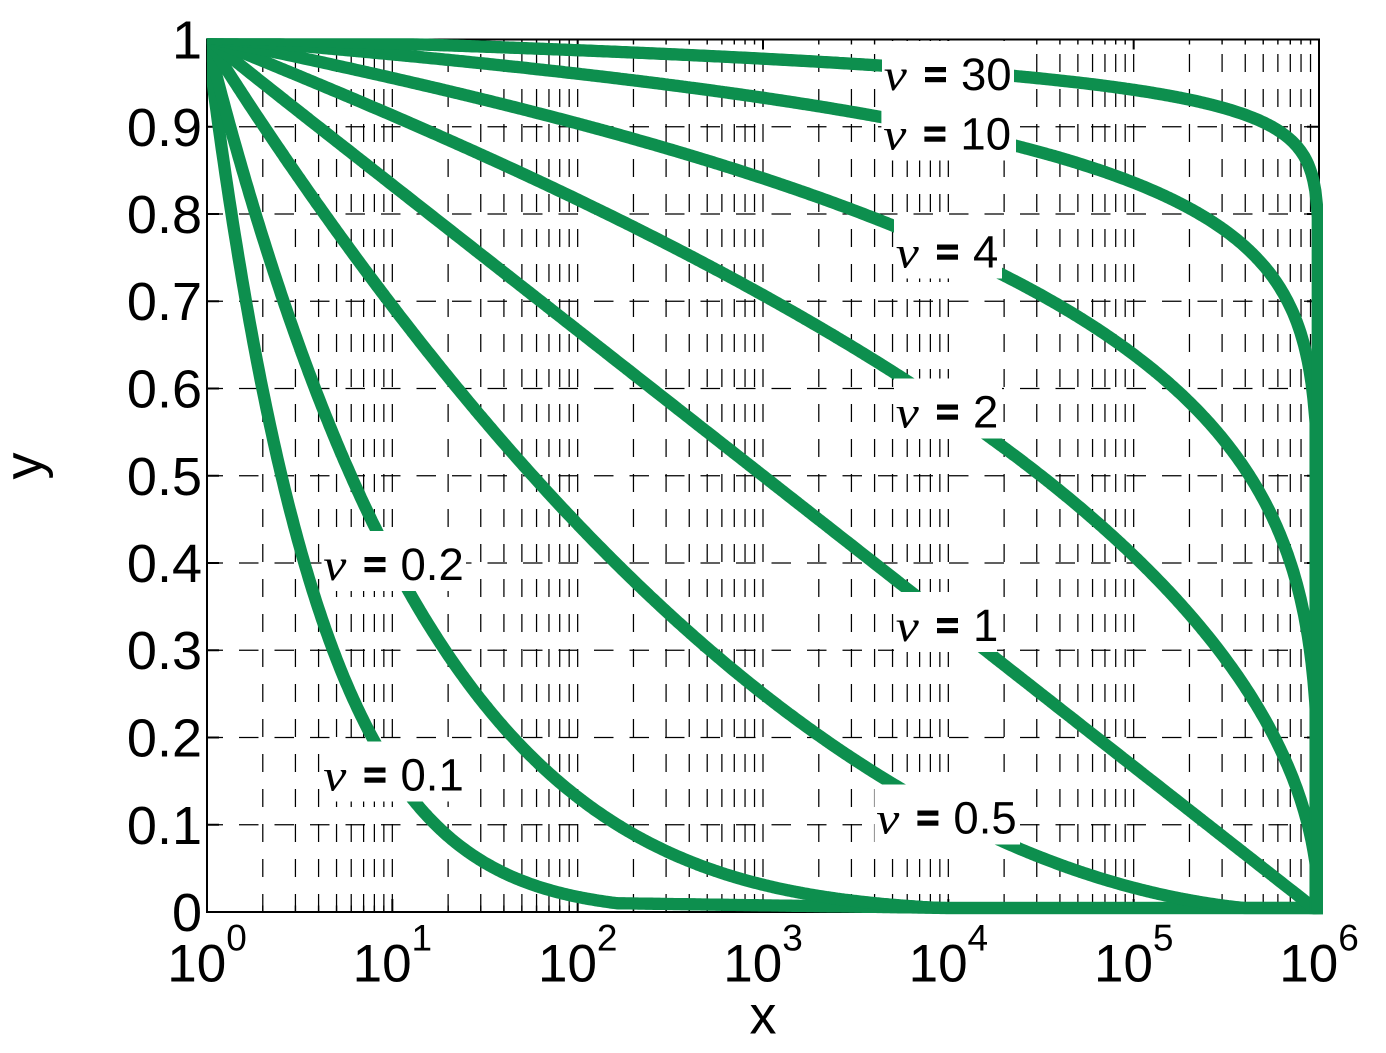 The image size is (1386, 1053). I want to click on svg-text: 30, so click(986, 74).